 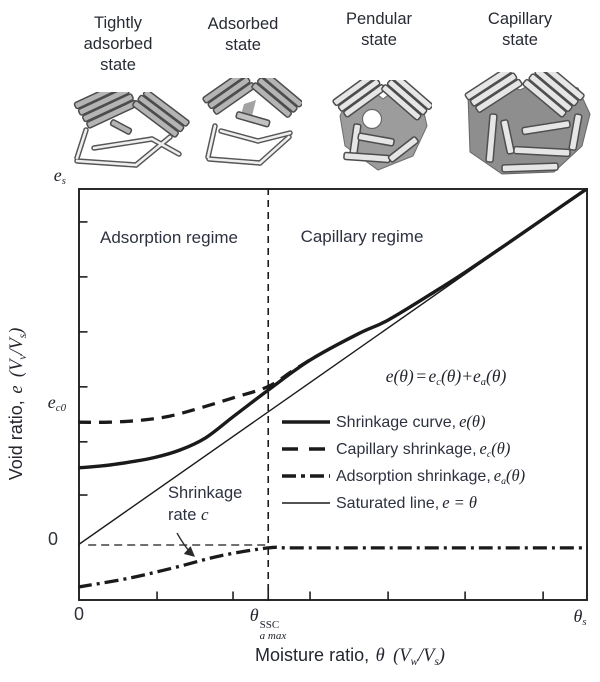 I want to click on legend-item-shrinkage-curve: Shrinkage curve, e(θ), so click(x=403, y=421).